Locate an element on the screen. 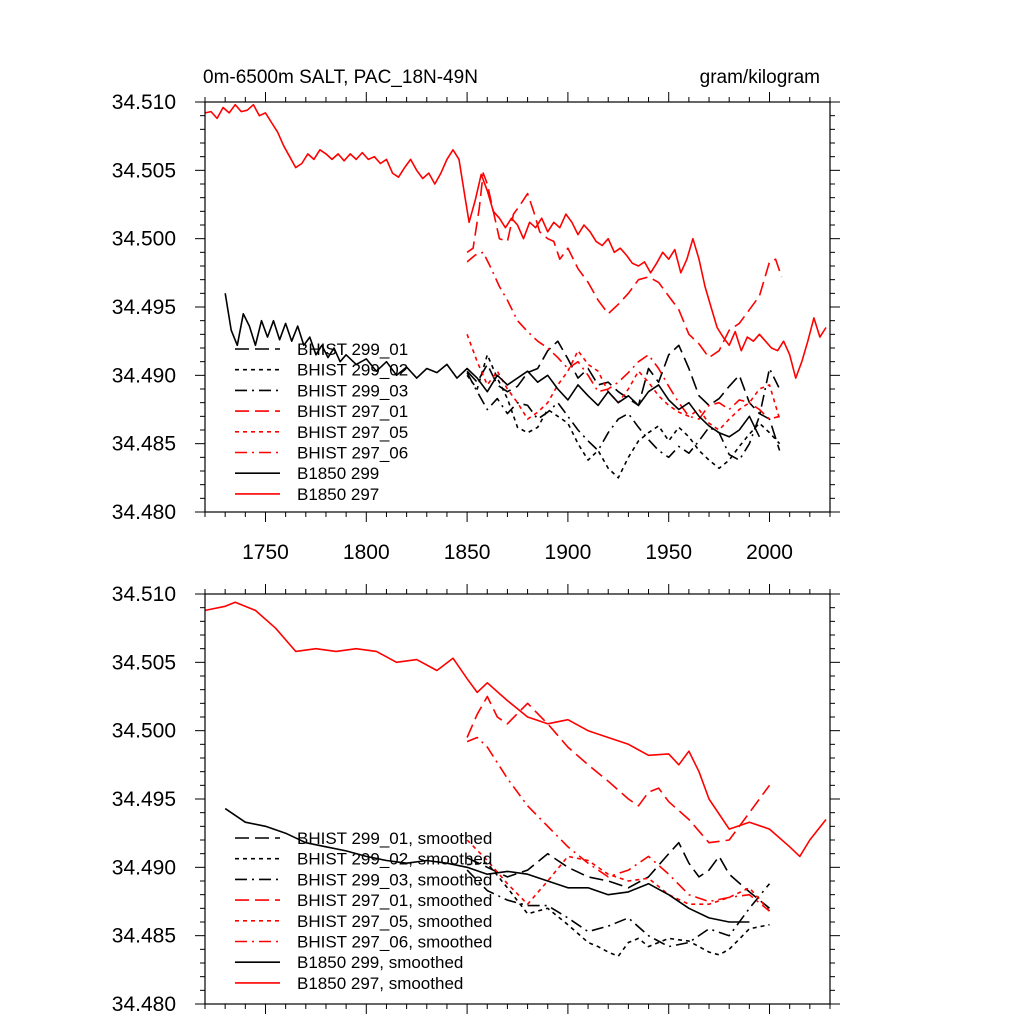 Image resolution: width=1024 pixels, height=1024 pixels. legend-label: BHIST 299_03 is located at coordinates (352, 390).